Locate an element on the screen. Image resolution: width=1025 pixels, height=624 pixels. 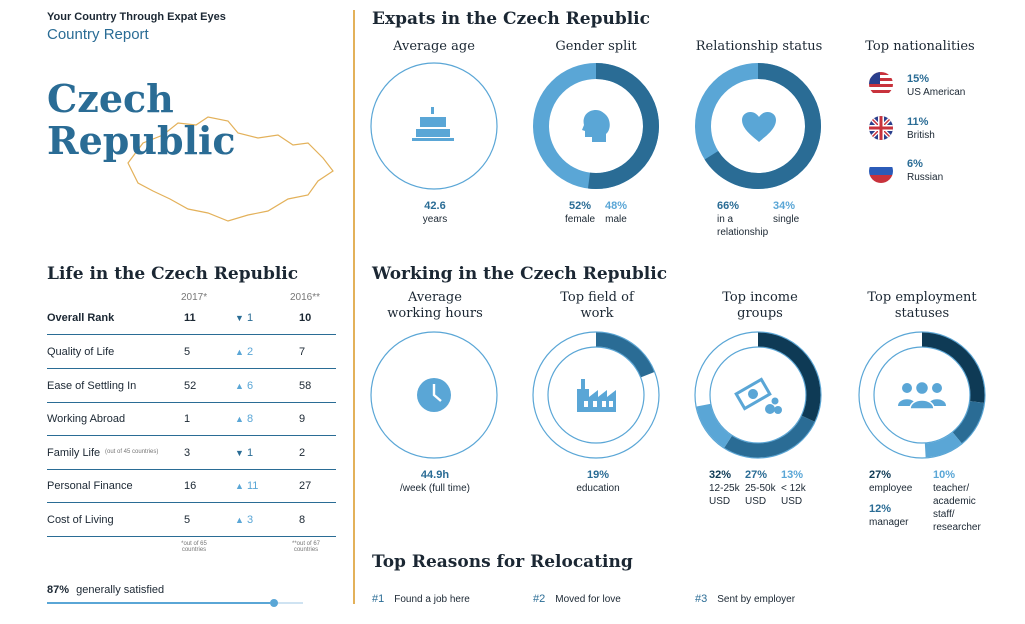
income-title: Top income groups is located at coordinates (760, 305).